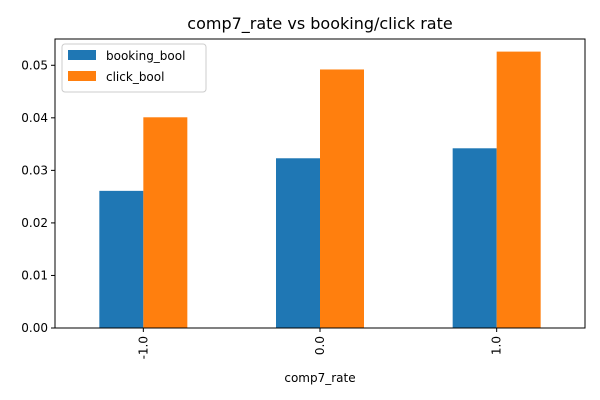 The image size is (600, 400). What do you see at coordinates (34, 275) in the screenshot?
I see `y-tick-label: 0.01` at bounding box center [34, 275].